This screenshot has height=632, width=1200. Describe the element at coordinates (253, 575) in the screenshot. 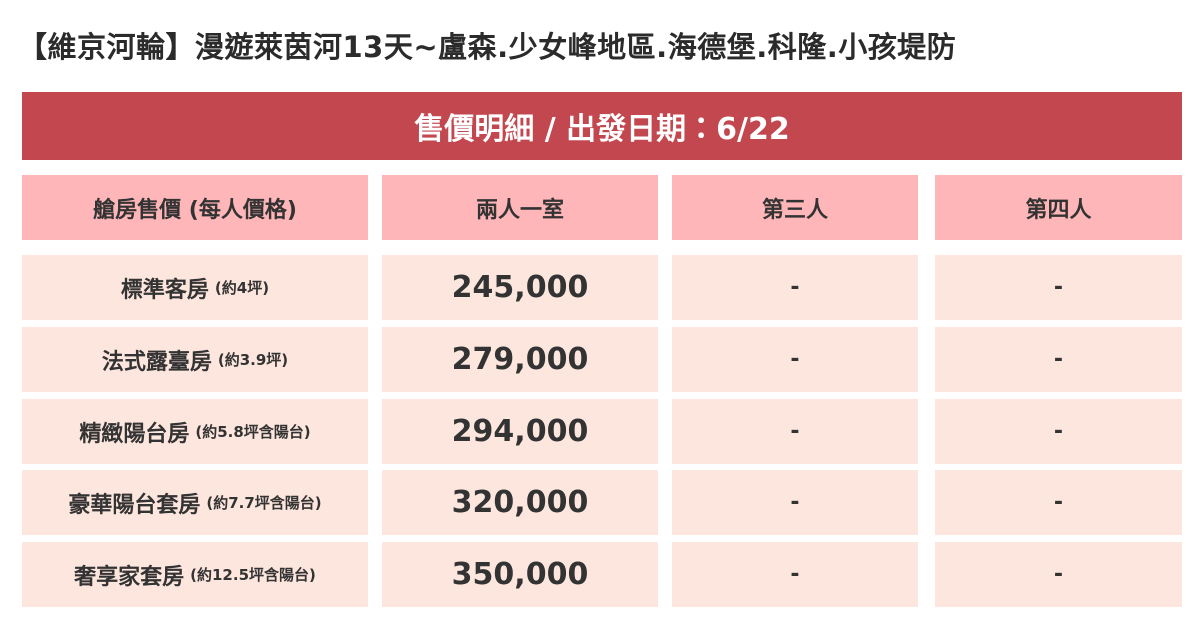

I see `room-size-note: (約12.5坪含陽台)` at that location.